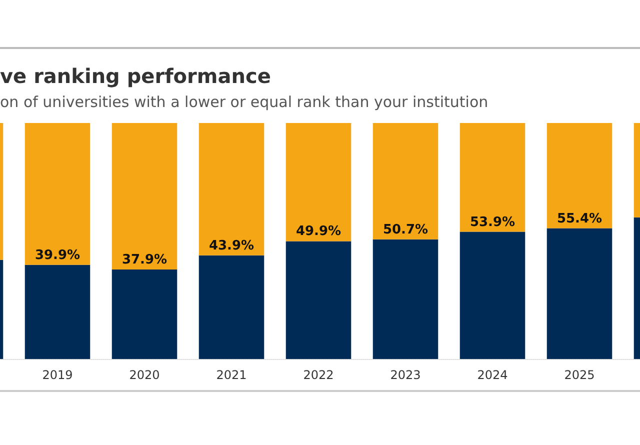  What do you see at coordinates (492, 375) in the screenshot?
I see `x-tick-label: 2024` at bounding box center [492, 375].